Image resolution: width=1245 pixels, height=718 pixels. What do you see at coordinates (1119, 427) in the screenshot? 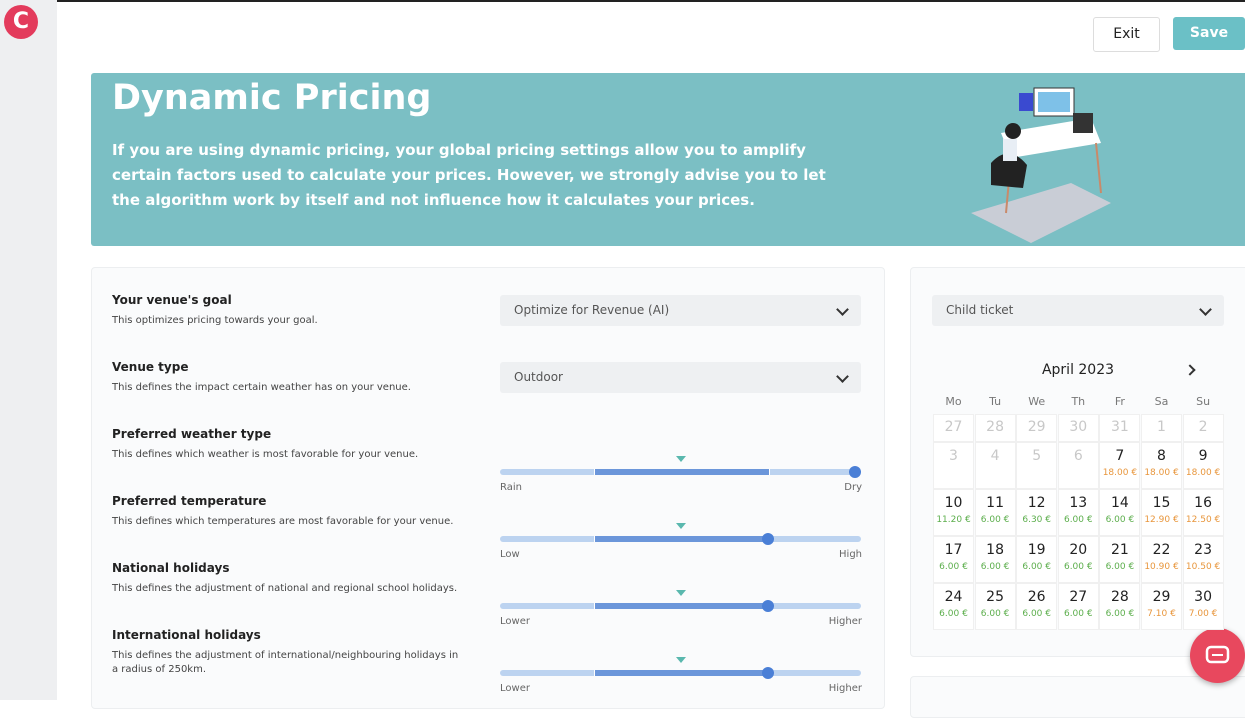
I see `day-number: 31` at bounding box center [1119, 427].